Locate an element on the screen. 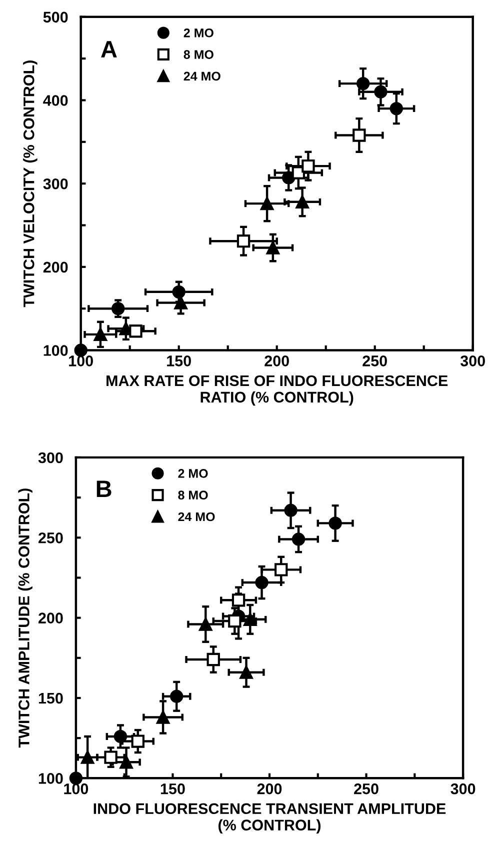 Image resolution: width=490 pixels, height=844 pixels. annotation: A is located at coordinates (109, 49).